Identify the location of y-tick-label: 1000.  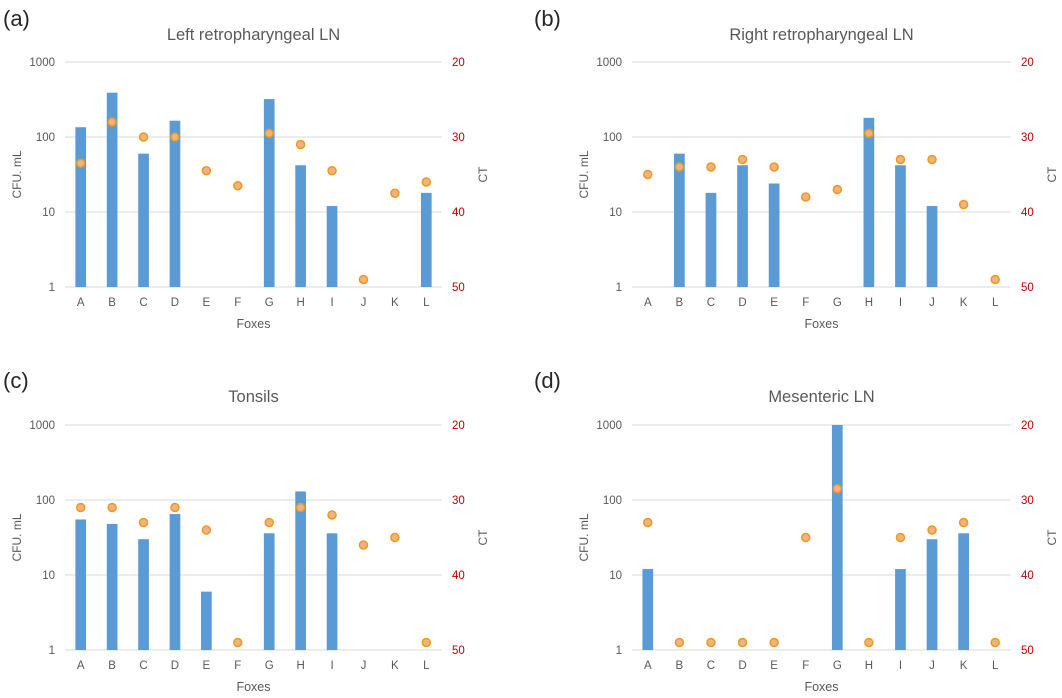
(609, 426).